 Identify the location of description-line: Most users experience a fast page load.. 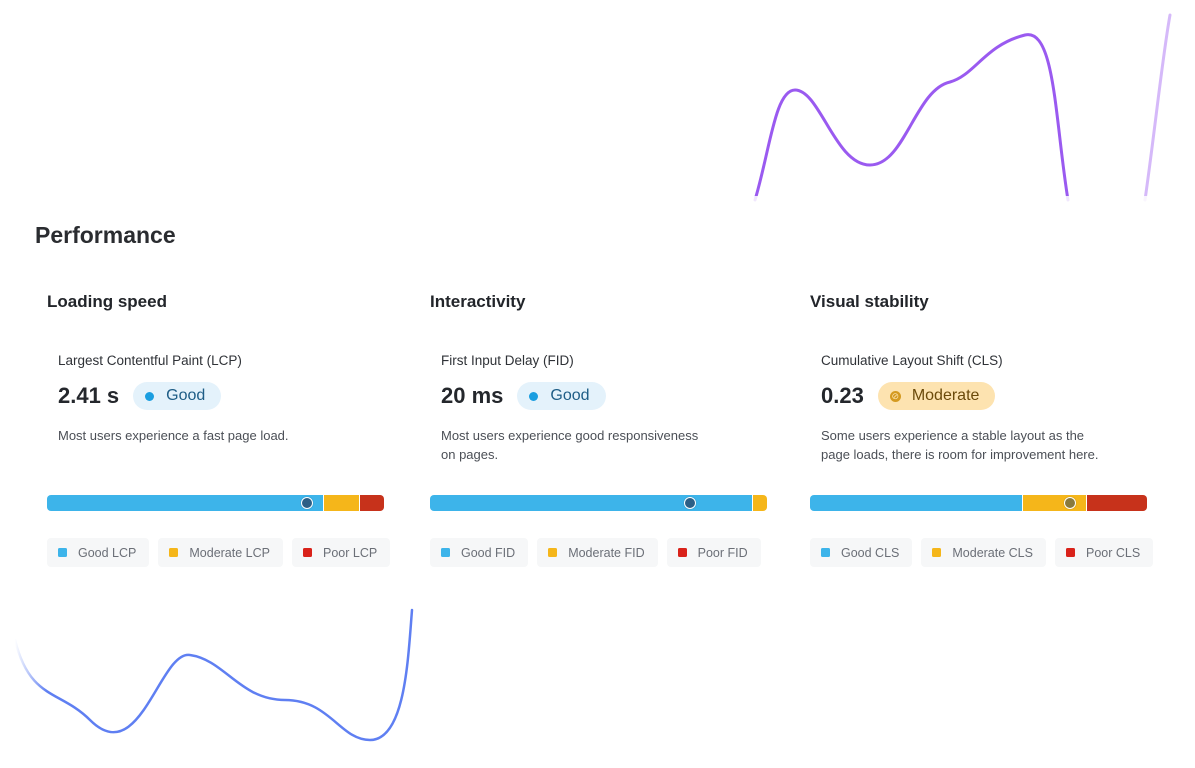
(173, 435).